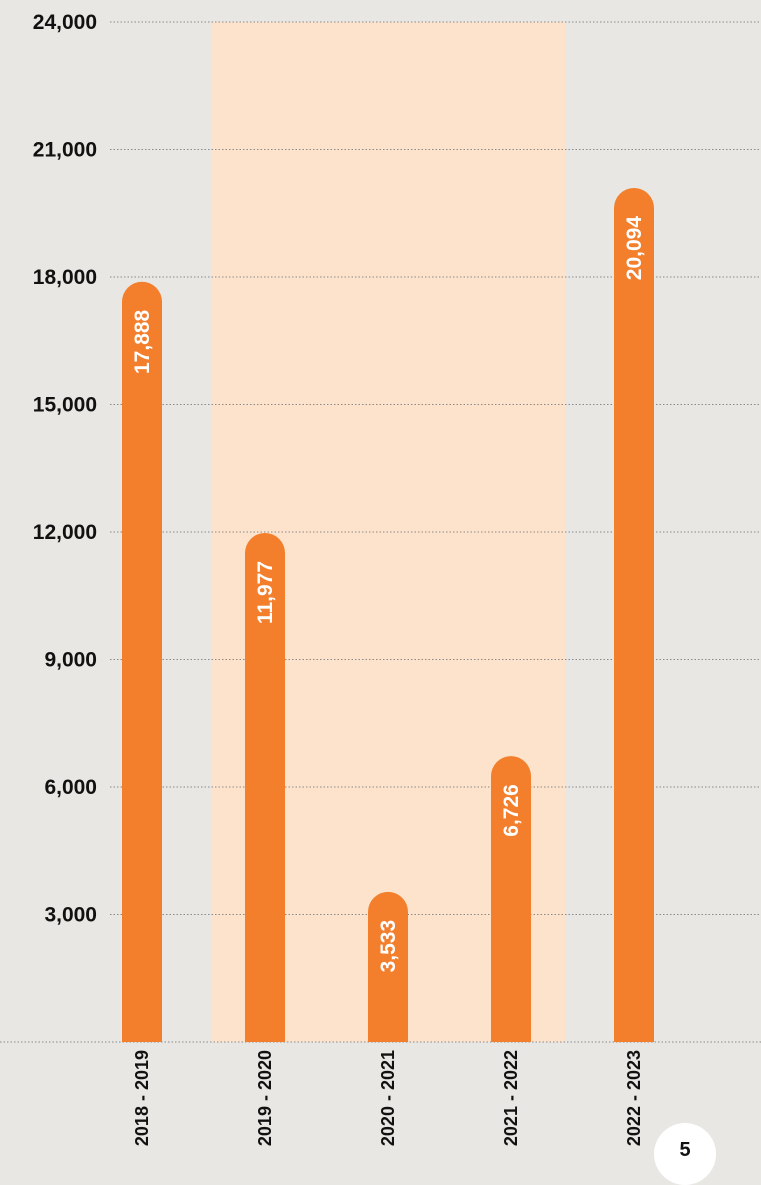 This screenshot has height=1185, width=761. What do you see at coordinates (634, 1098) in the screenshot?
I see `x-category-label: 2022 - 2023` at bounding box center [634, 1098].